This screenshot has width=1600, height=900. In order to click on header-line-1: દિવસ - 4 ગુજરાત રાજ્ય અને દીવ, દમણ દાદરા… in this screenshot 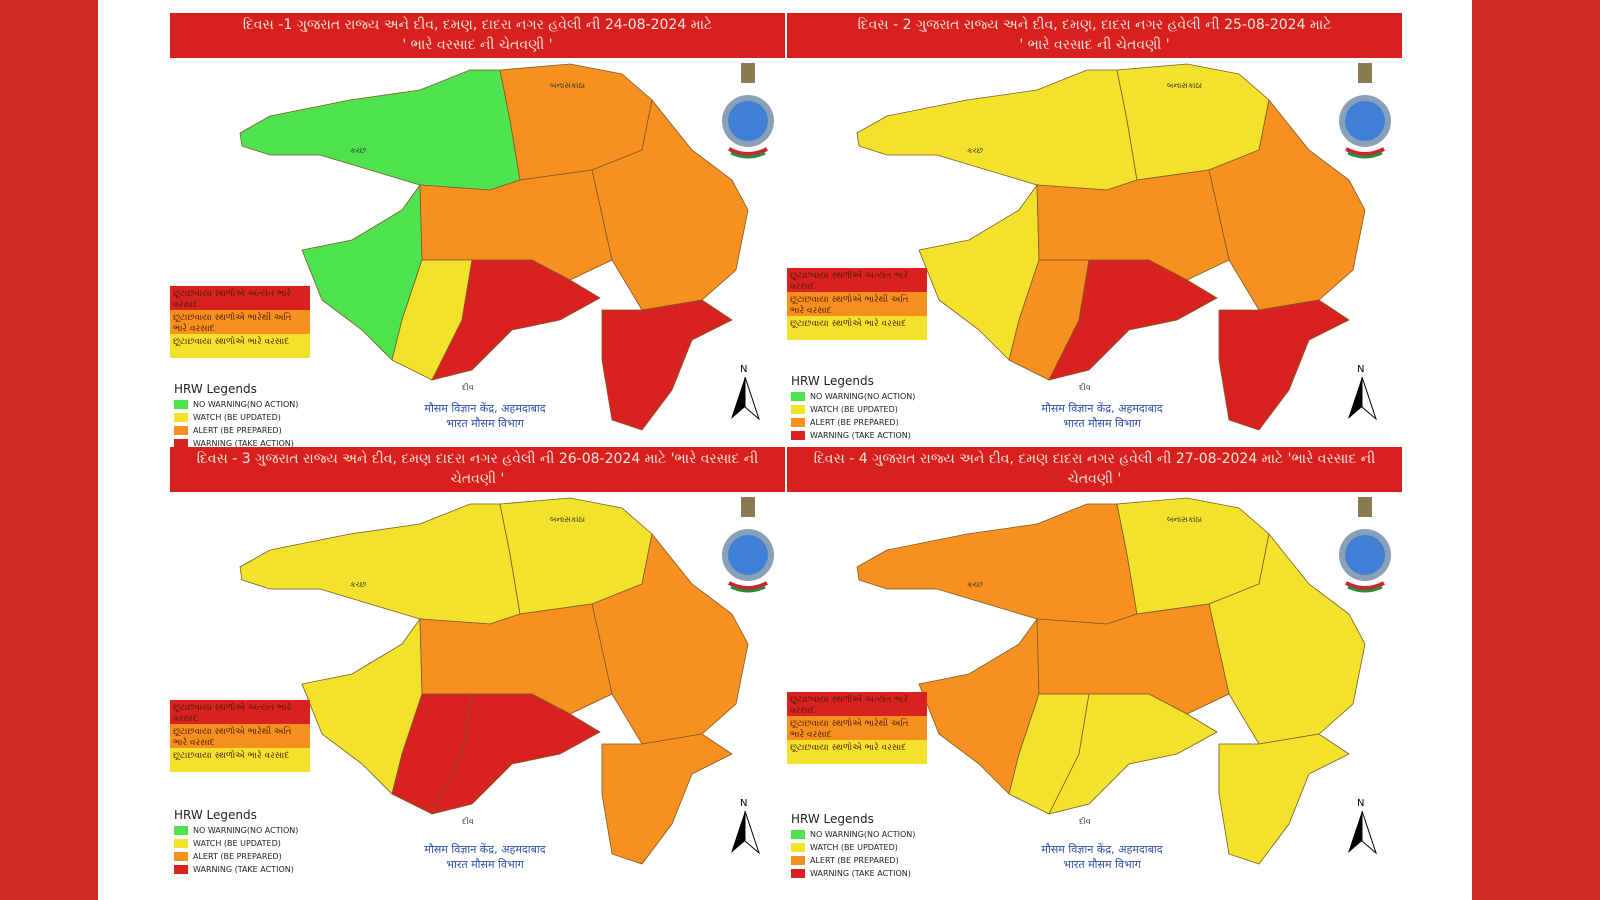, I will do `click(1094, 459)`.